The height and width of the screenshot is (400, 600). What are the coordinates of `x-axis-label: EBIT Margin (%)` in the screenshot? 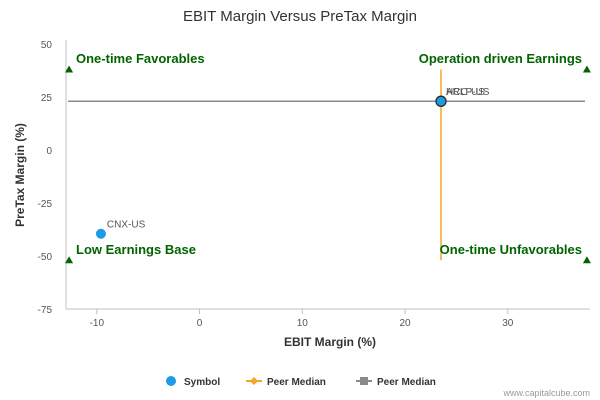 It's located at (330, 342).